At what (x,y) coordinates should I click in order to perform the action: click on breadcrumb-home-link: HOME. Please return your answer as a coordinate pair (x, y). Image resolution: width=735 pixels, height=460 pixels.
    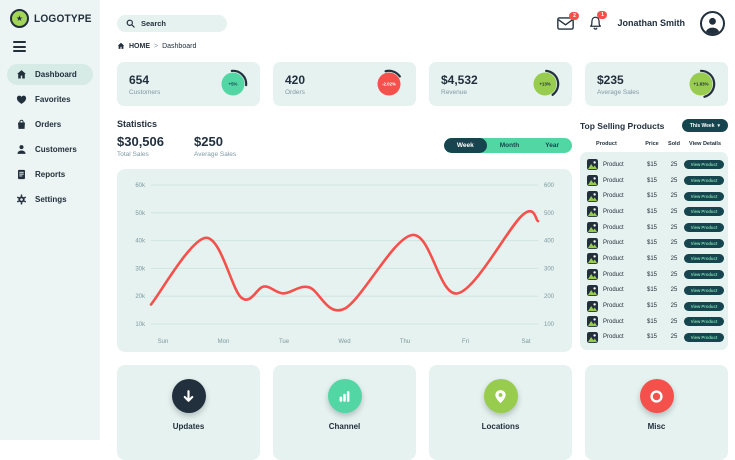
    Looking at the image, I should click on (139, 46).